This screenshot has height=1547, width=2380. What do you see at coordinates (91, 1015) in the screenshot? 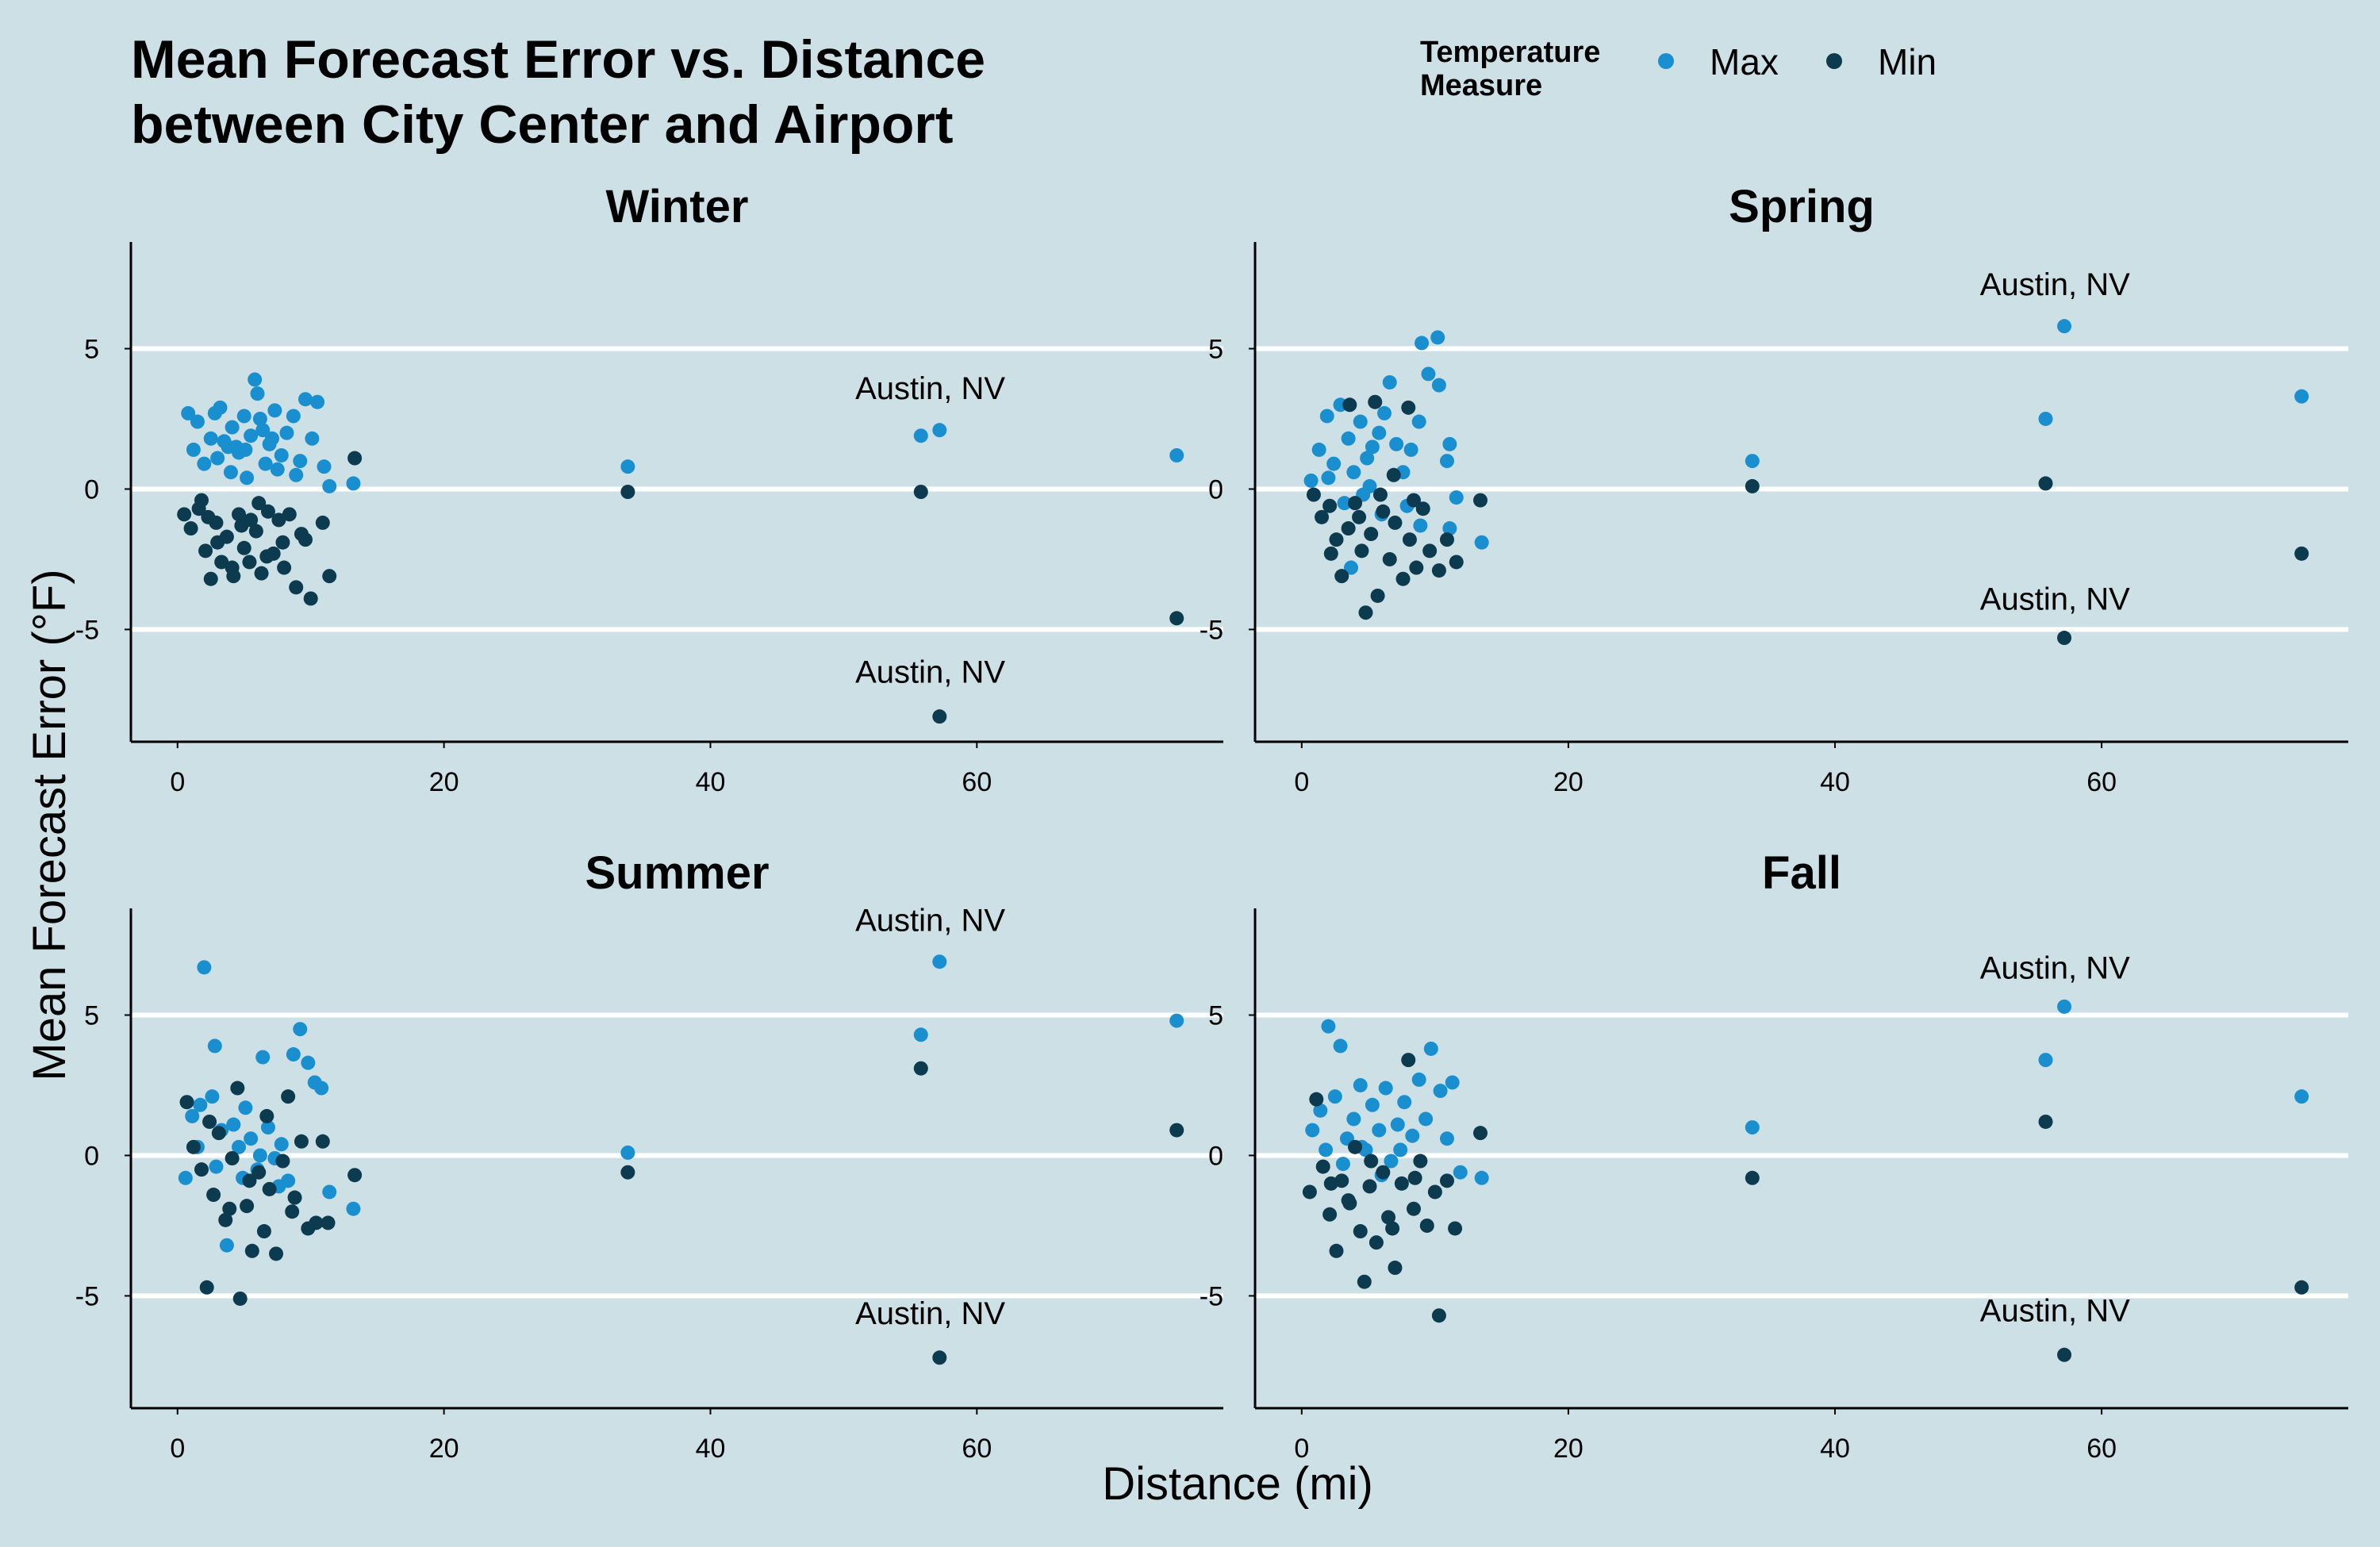
I see `y-tick-label: 5` at bounding box center [91, 1015].